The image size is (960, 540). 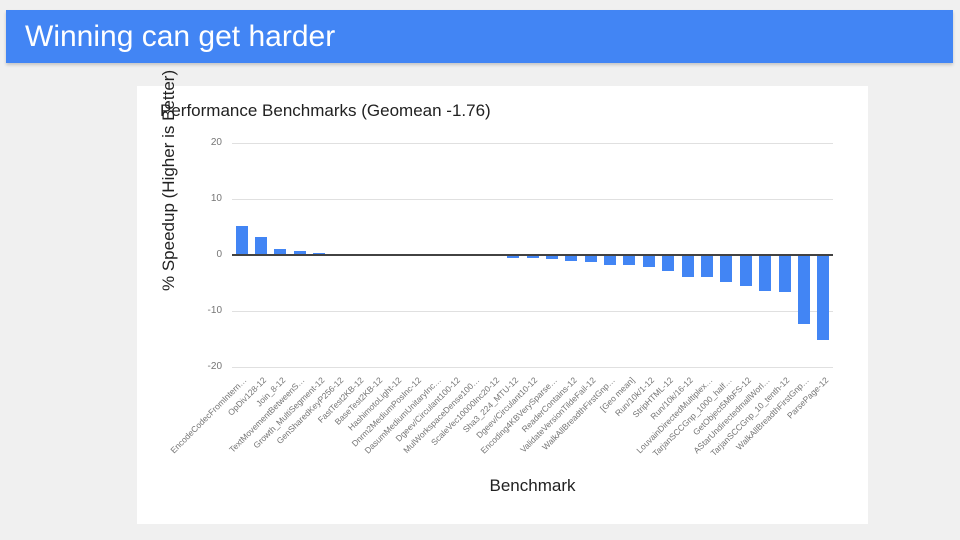 I want to click on y-tick-label: 20, so click(x=216, y=142).